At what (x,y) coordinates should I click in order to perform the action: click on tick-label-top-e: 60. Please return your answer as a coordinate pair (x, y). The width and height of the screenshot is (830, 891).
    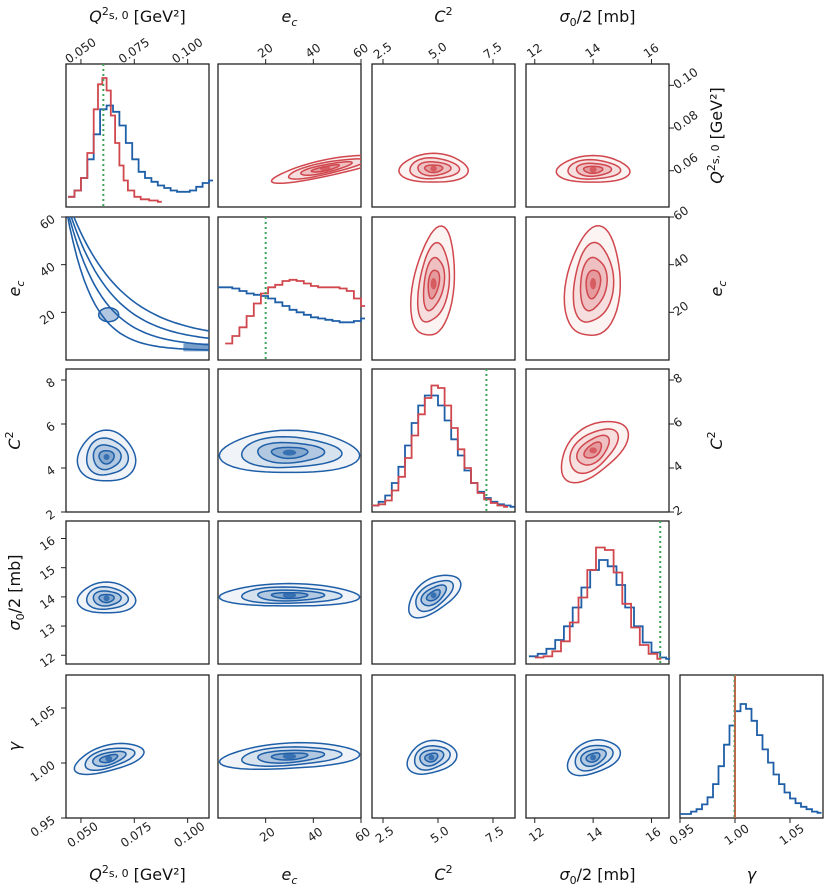
    Looking at the image, I should click on (360, 51).